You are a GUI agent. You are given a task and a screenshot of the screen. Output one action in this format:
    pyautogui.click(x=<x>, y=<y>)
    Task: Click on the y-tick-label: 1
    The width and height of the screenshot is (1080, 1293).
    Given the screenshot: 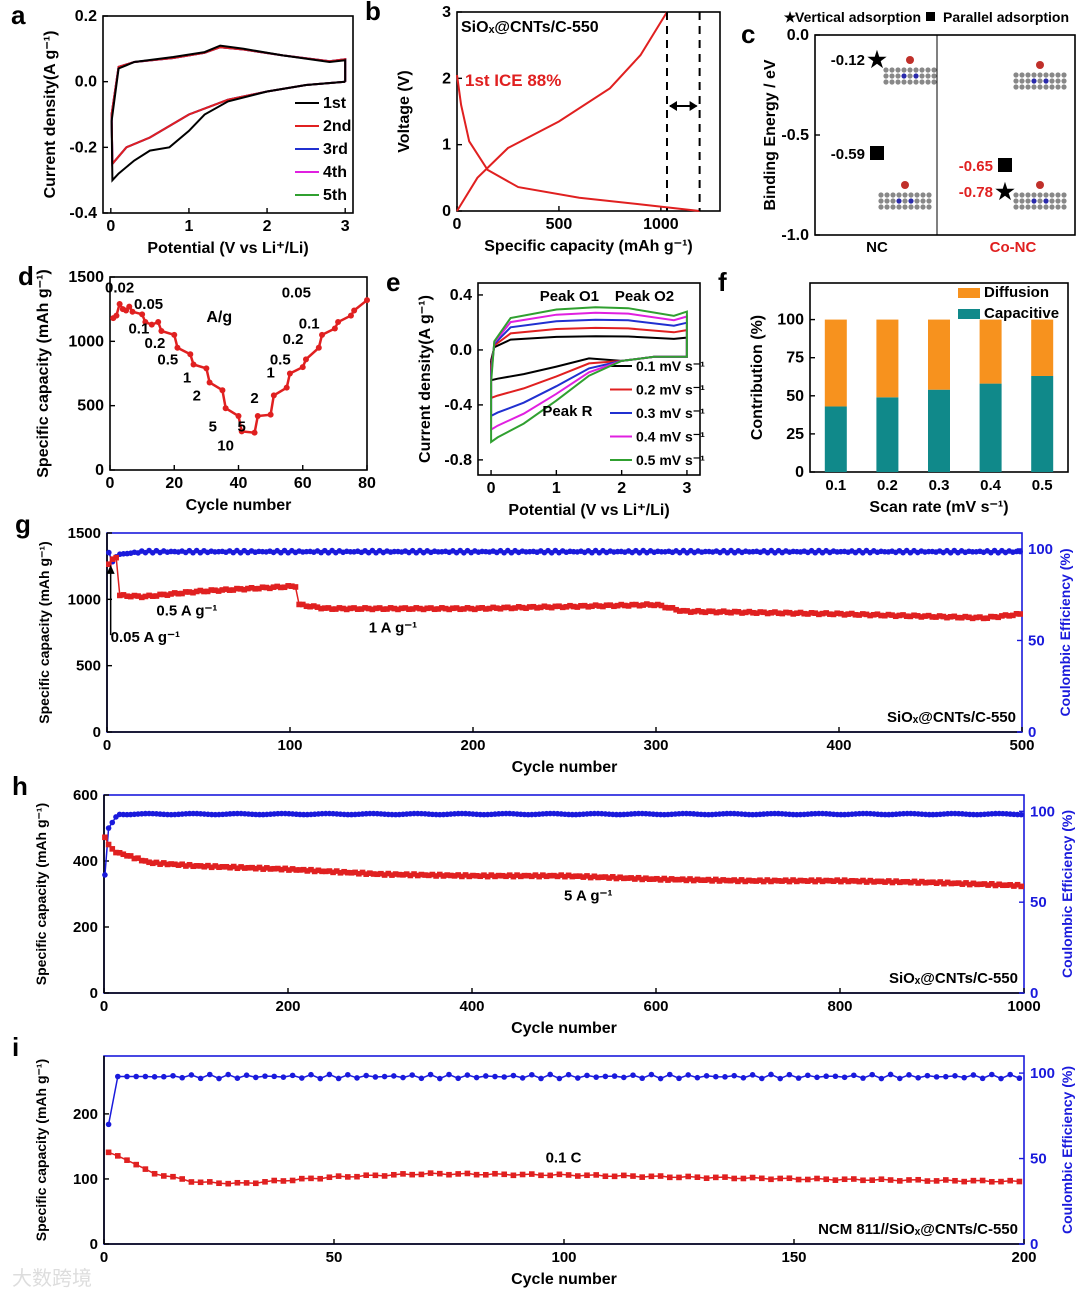 What is the action you would take?
    pyautogui.click(x=446, y=145)
    